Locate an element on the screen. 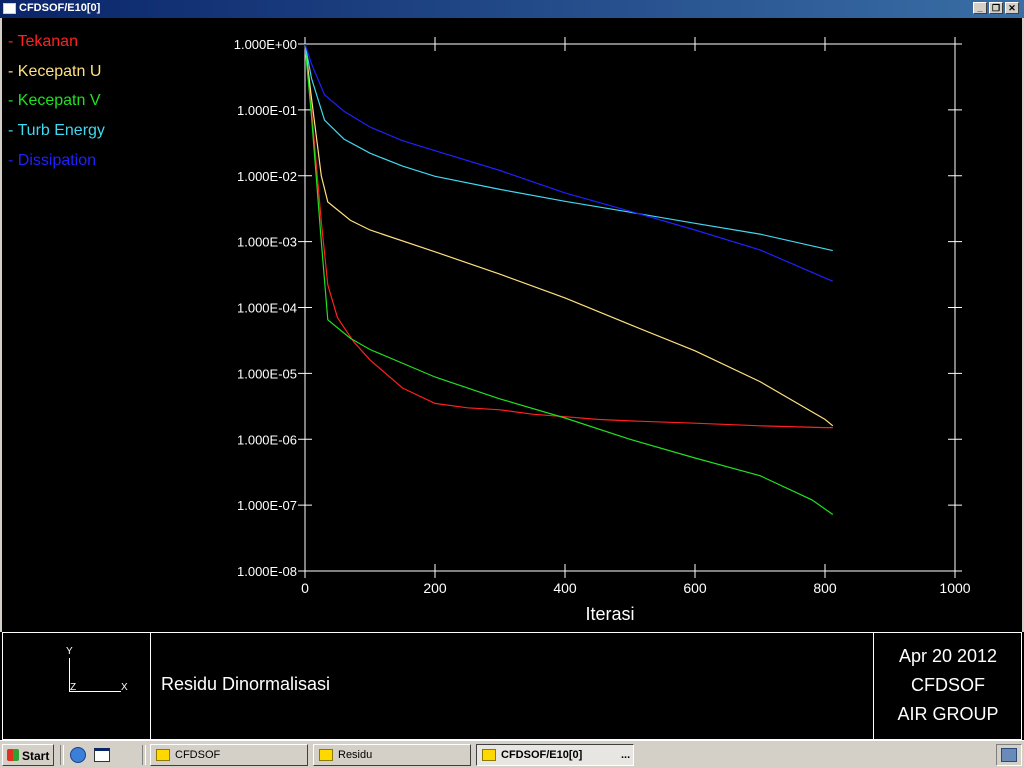 The width and height of the screenshot is (1024, 768). window-title-bar: CFDSOF/E10[0] _ ❐ ✕ is located at coordinates (512, 9).